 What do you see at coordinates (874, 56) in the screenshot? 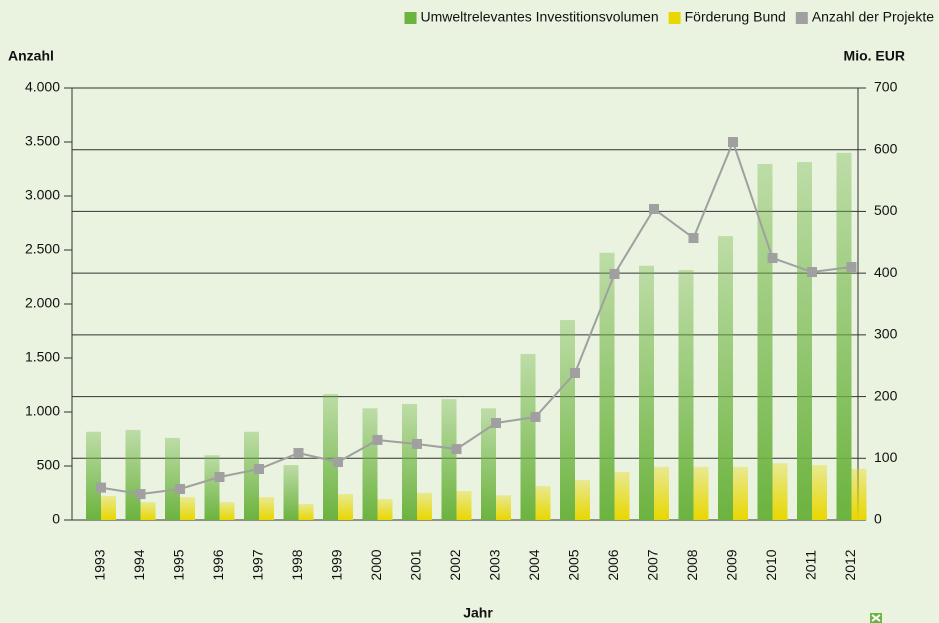
I see `y2-axis-title: Mio. EUR` at bounding box center [874, 56].